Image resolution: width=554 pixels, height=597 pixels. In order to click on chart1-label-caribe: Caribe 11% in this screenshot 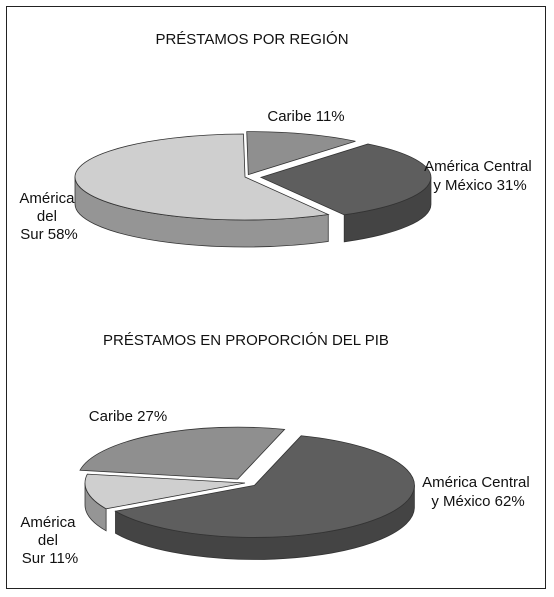, I will do `click(305, 116)`.